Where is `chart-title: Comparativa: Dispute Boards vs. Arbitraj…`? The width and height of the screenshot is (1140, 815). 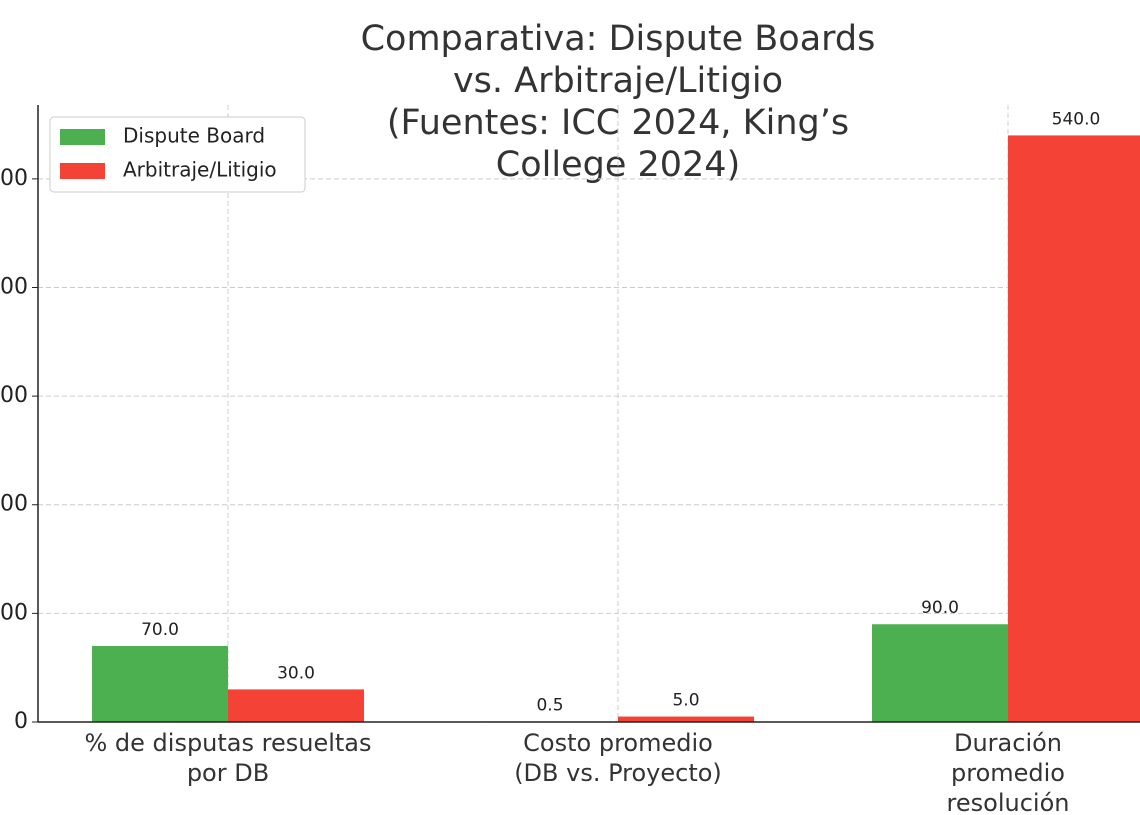 chart-title: Comparativa: Dispute Boards vs. Arbitraj… is located at coordinates (618, 102).